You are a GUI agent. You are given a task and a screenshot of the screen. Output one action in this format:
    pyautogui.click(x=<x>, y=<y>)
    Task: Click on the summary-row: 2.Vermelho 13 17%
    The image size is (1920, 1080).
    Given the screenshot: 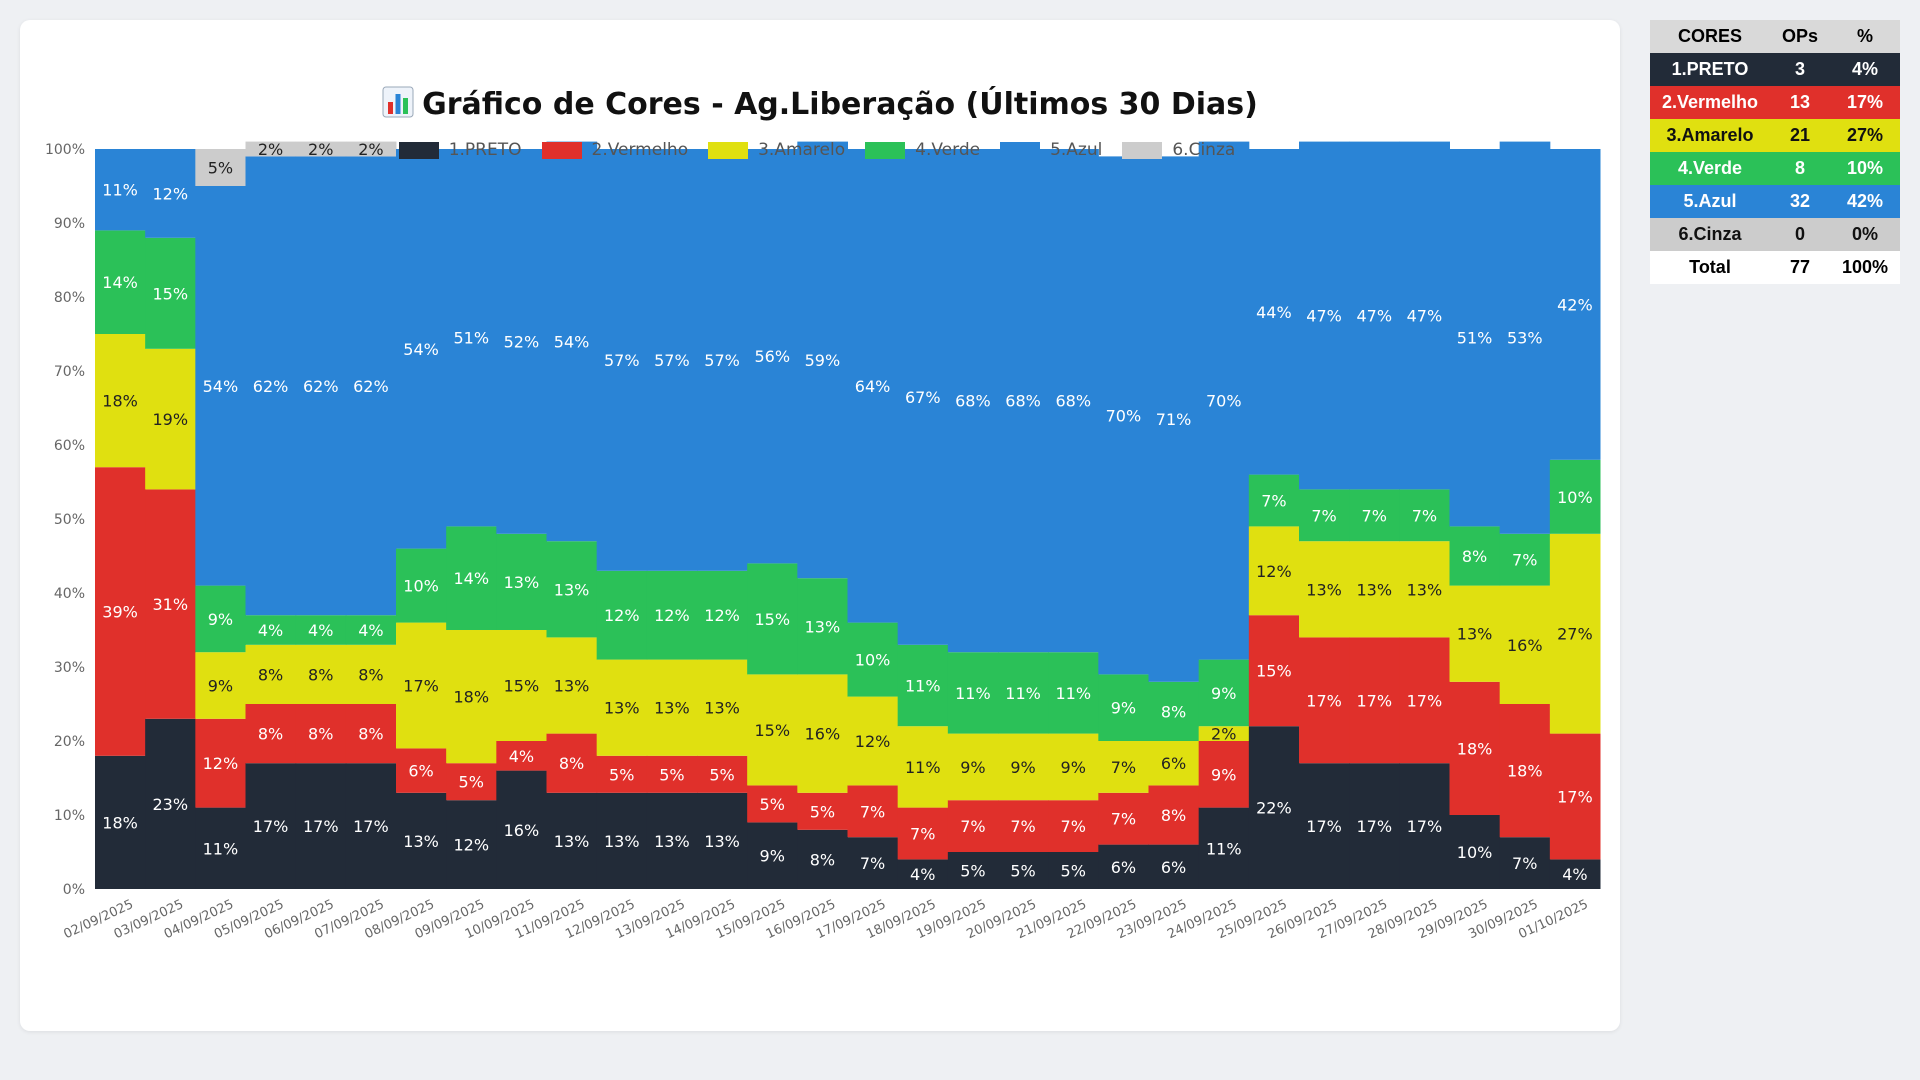 What is the action you would take?
    pyautogui.click(x=1775, y=102)
    